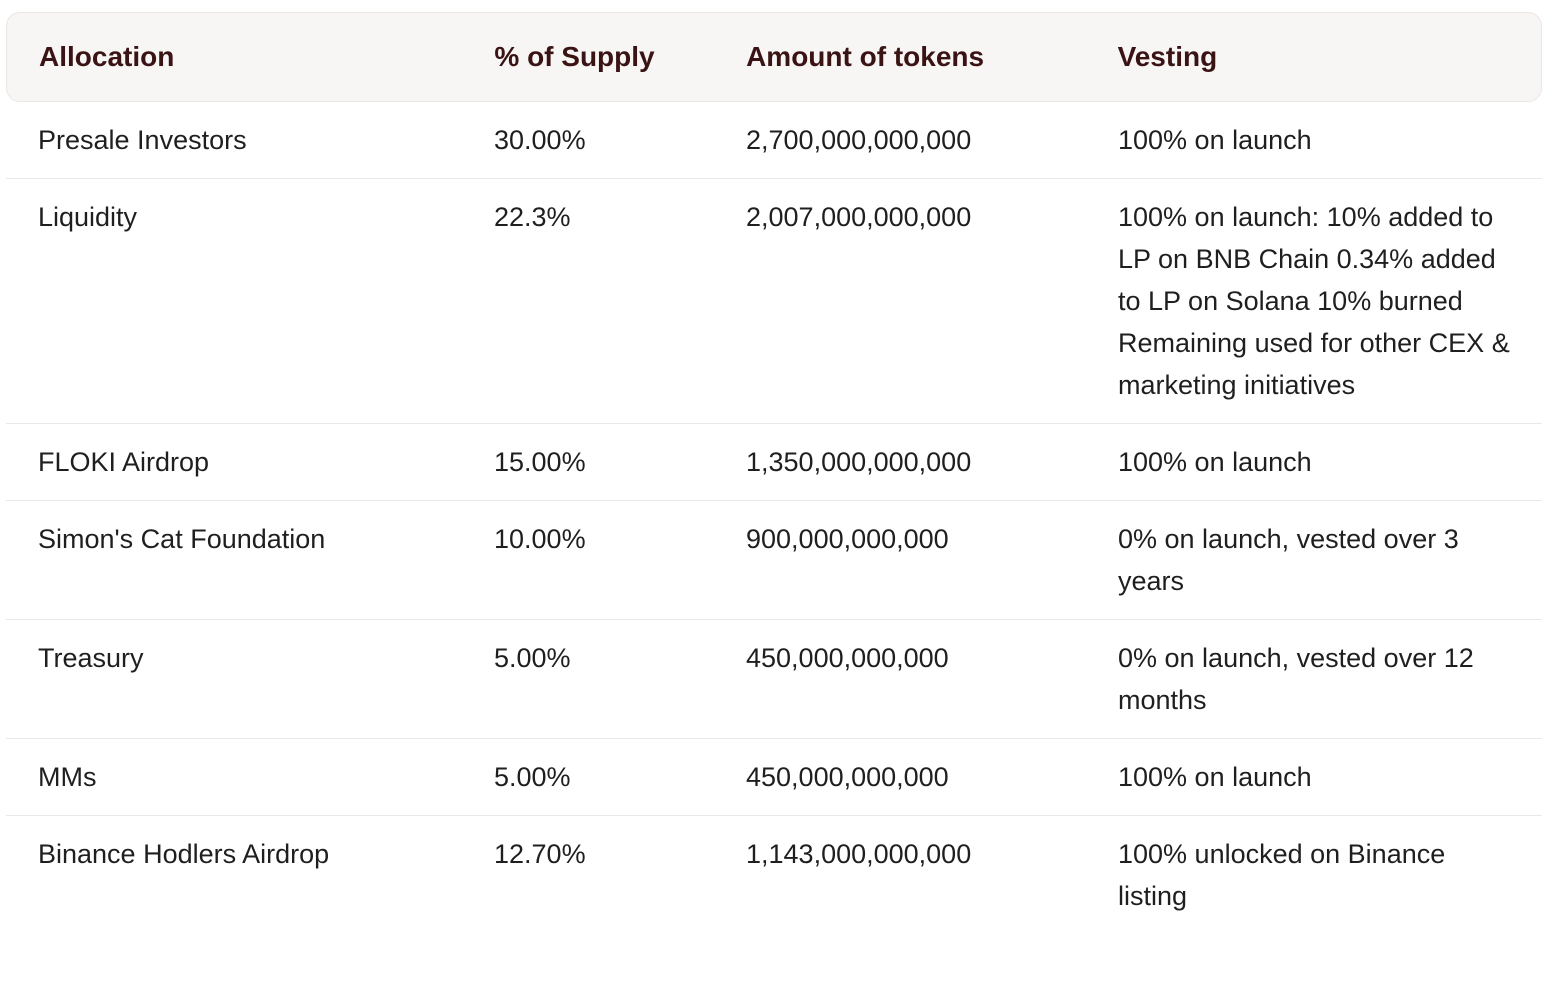 The height and width of the screenshot is (986, 1556). What do you see at coordinates (859, 217) in the screenshot?
I see `cell-amount: 2,007,000,000,000` at bounding box center [859, 217].